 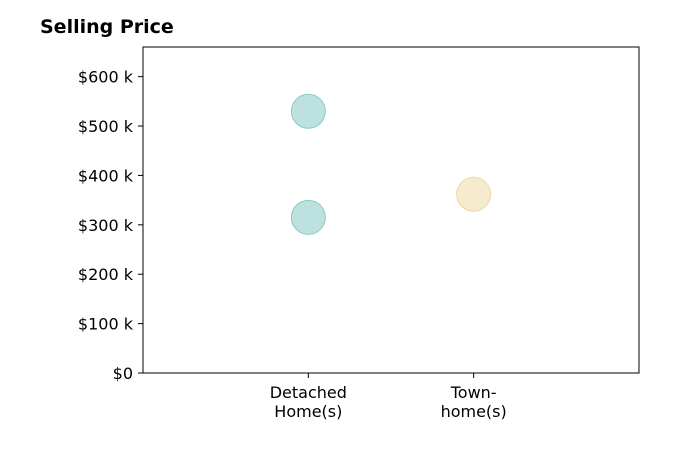 I want to click on y-tick-label: $0, so click(x=123, y=373).